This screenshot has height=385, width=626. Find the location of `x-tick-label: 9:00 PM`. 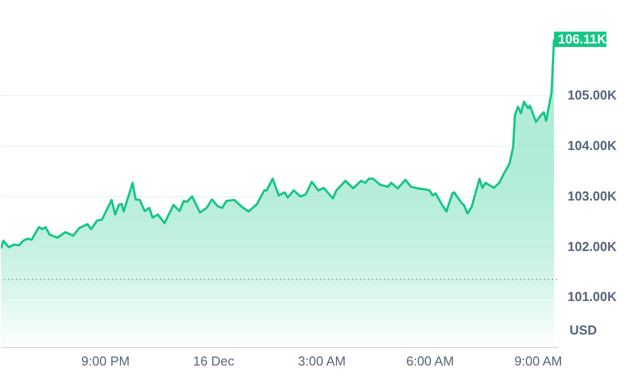

x-tick-label: 9:00 PM is located at coordinates (105, 361).